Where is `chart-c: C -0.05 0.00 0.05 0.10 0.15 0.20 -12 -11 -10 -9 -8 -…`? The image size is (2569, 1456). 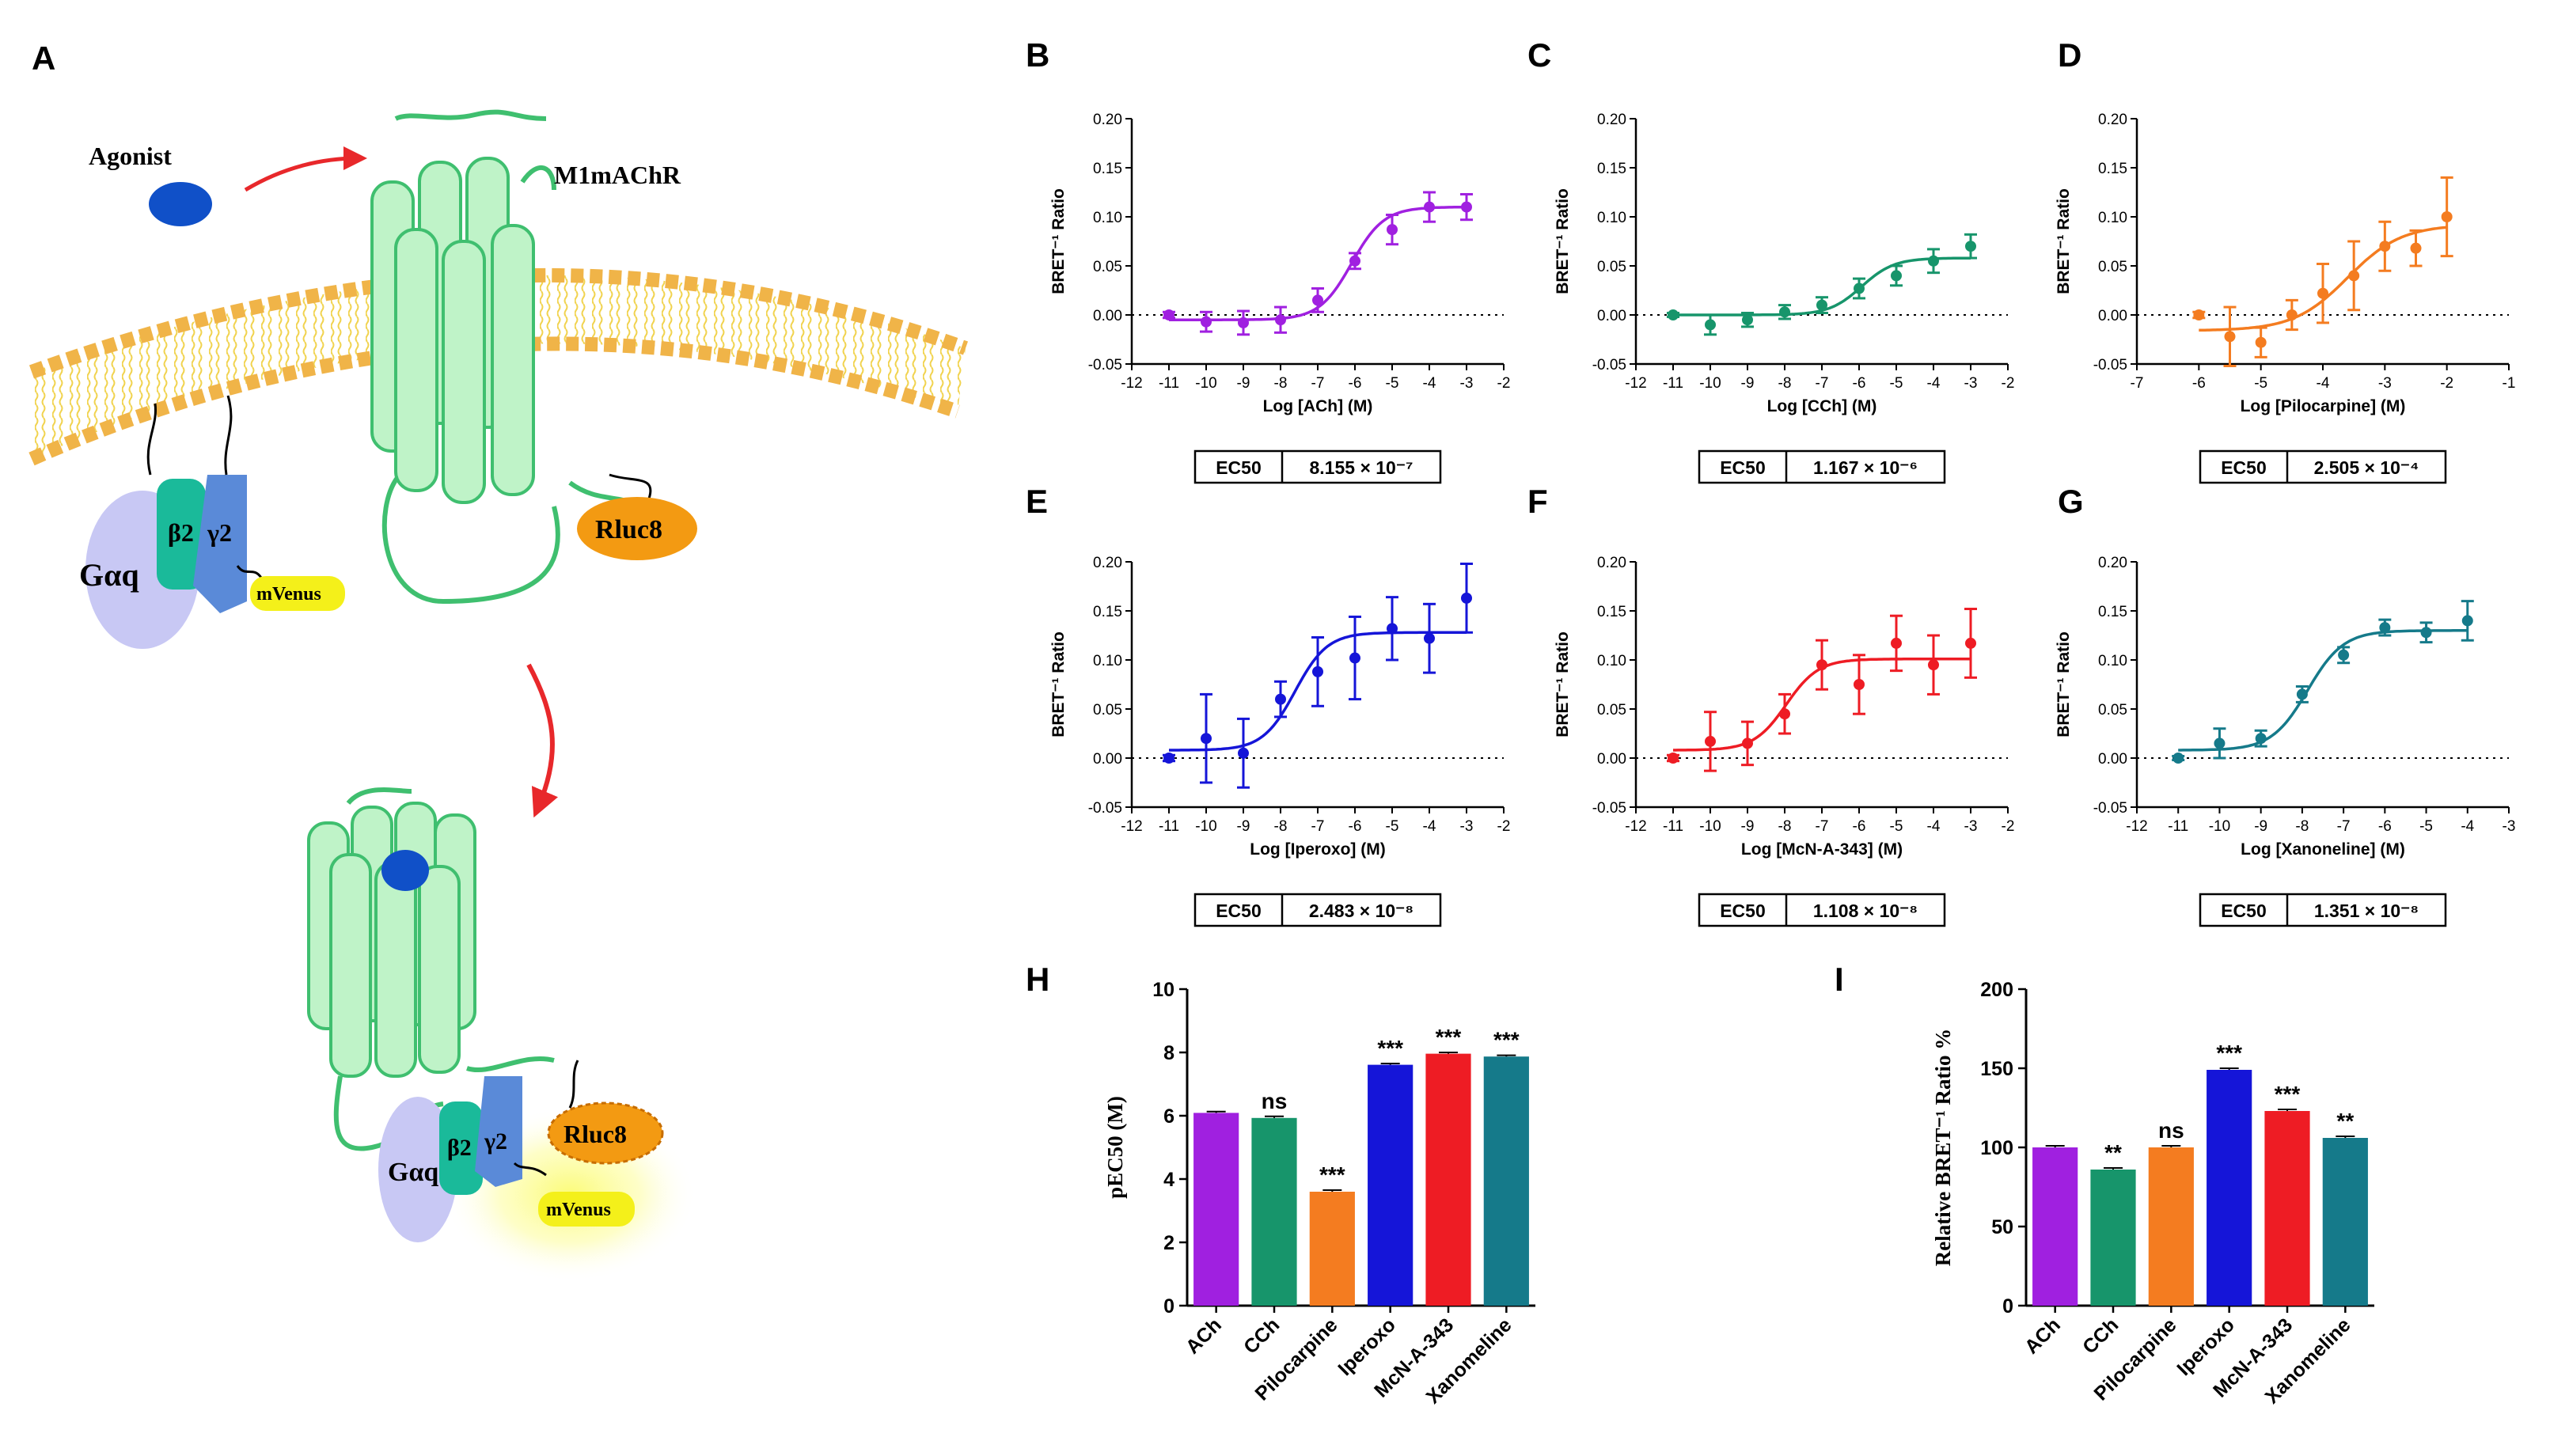
chart-c: C -0.05 0.00 0.05 0.10 0.15 0.20 -12 -11 -10 -9 -8 -… is located at coordinates (1770, 260).